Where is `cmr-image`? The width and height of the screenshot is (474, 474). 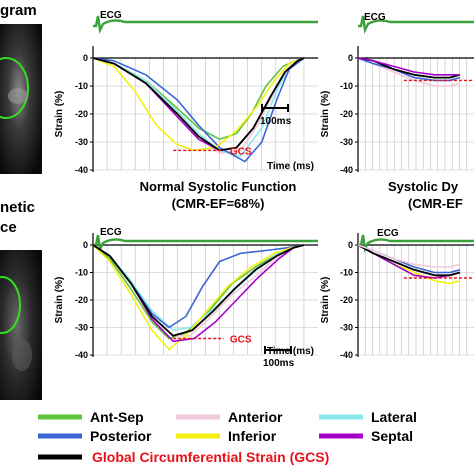
cmr-image is located at coordinates (21, 325).